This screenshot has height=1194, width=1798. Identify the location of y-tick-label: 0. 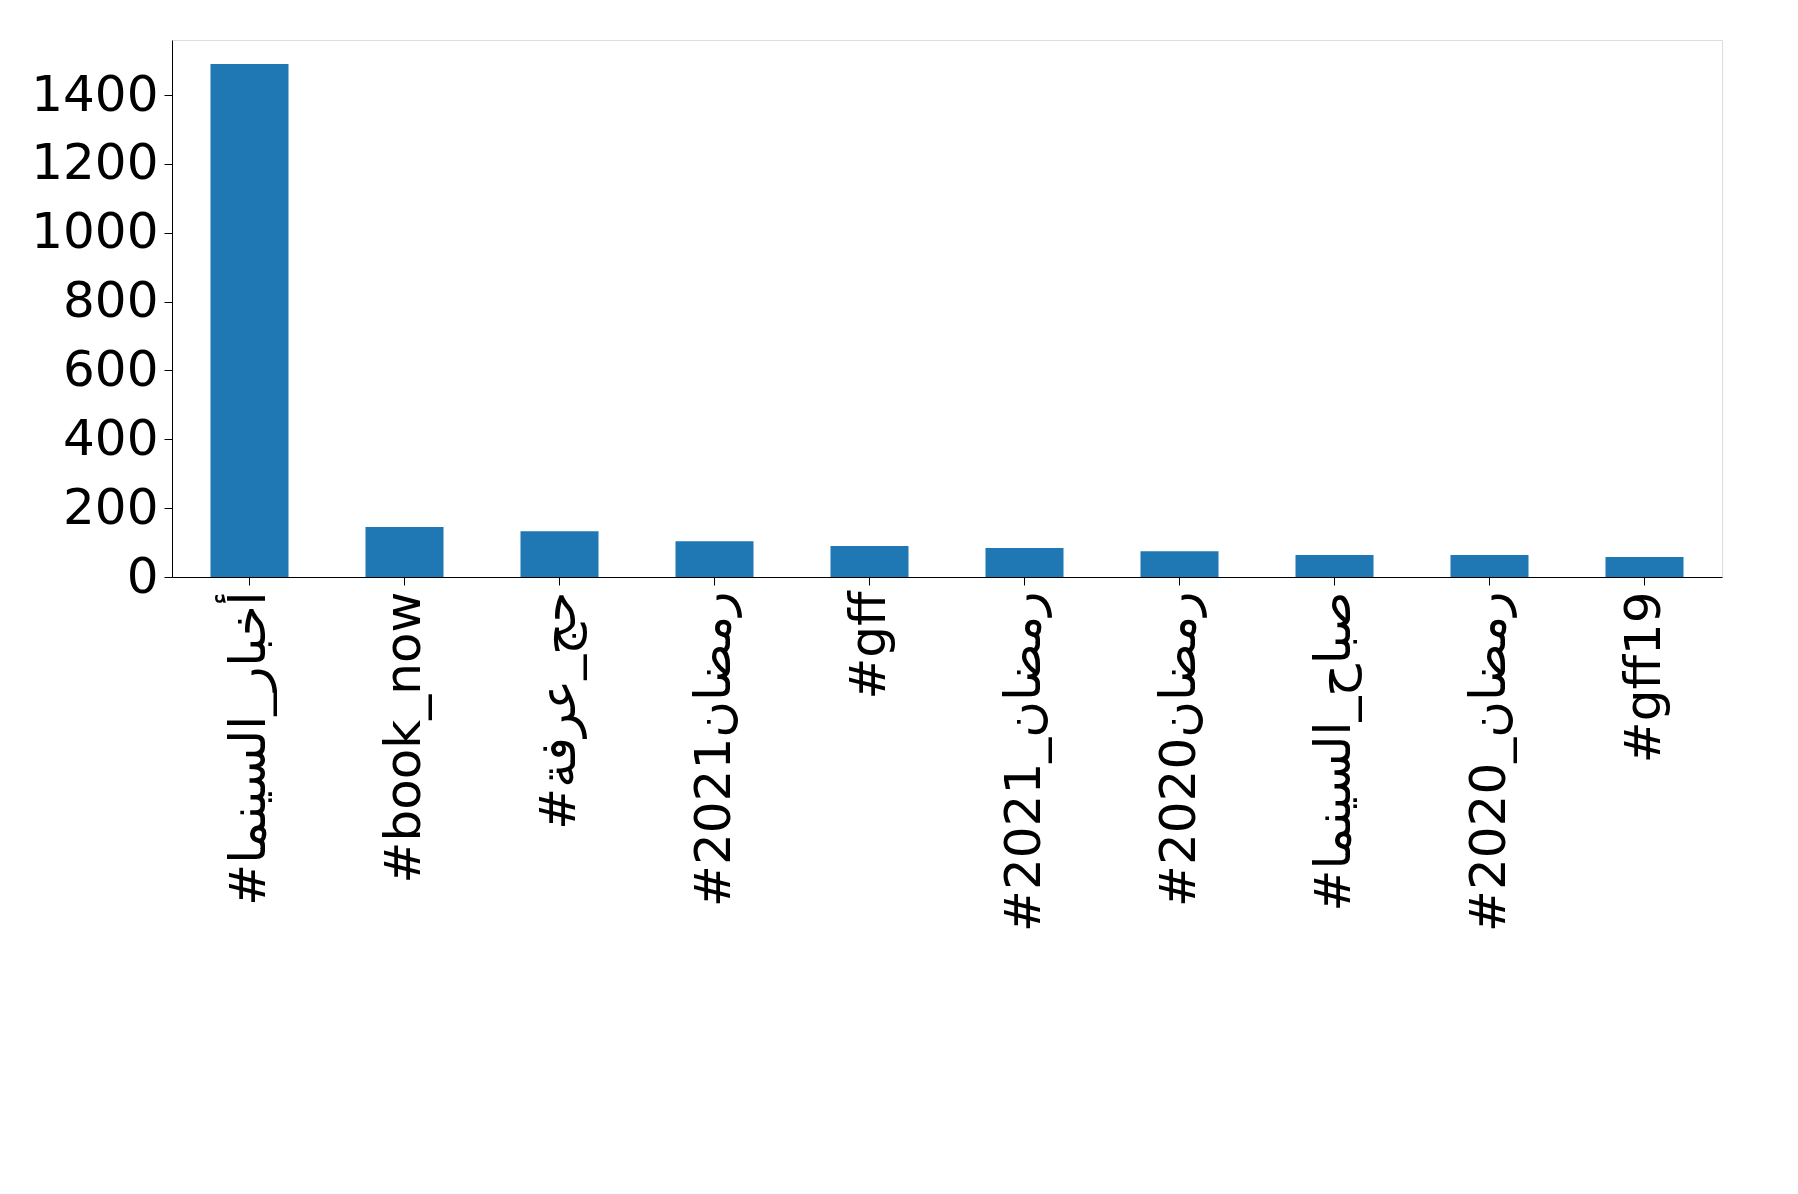
(142, 575).